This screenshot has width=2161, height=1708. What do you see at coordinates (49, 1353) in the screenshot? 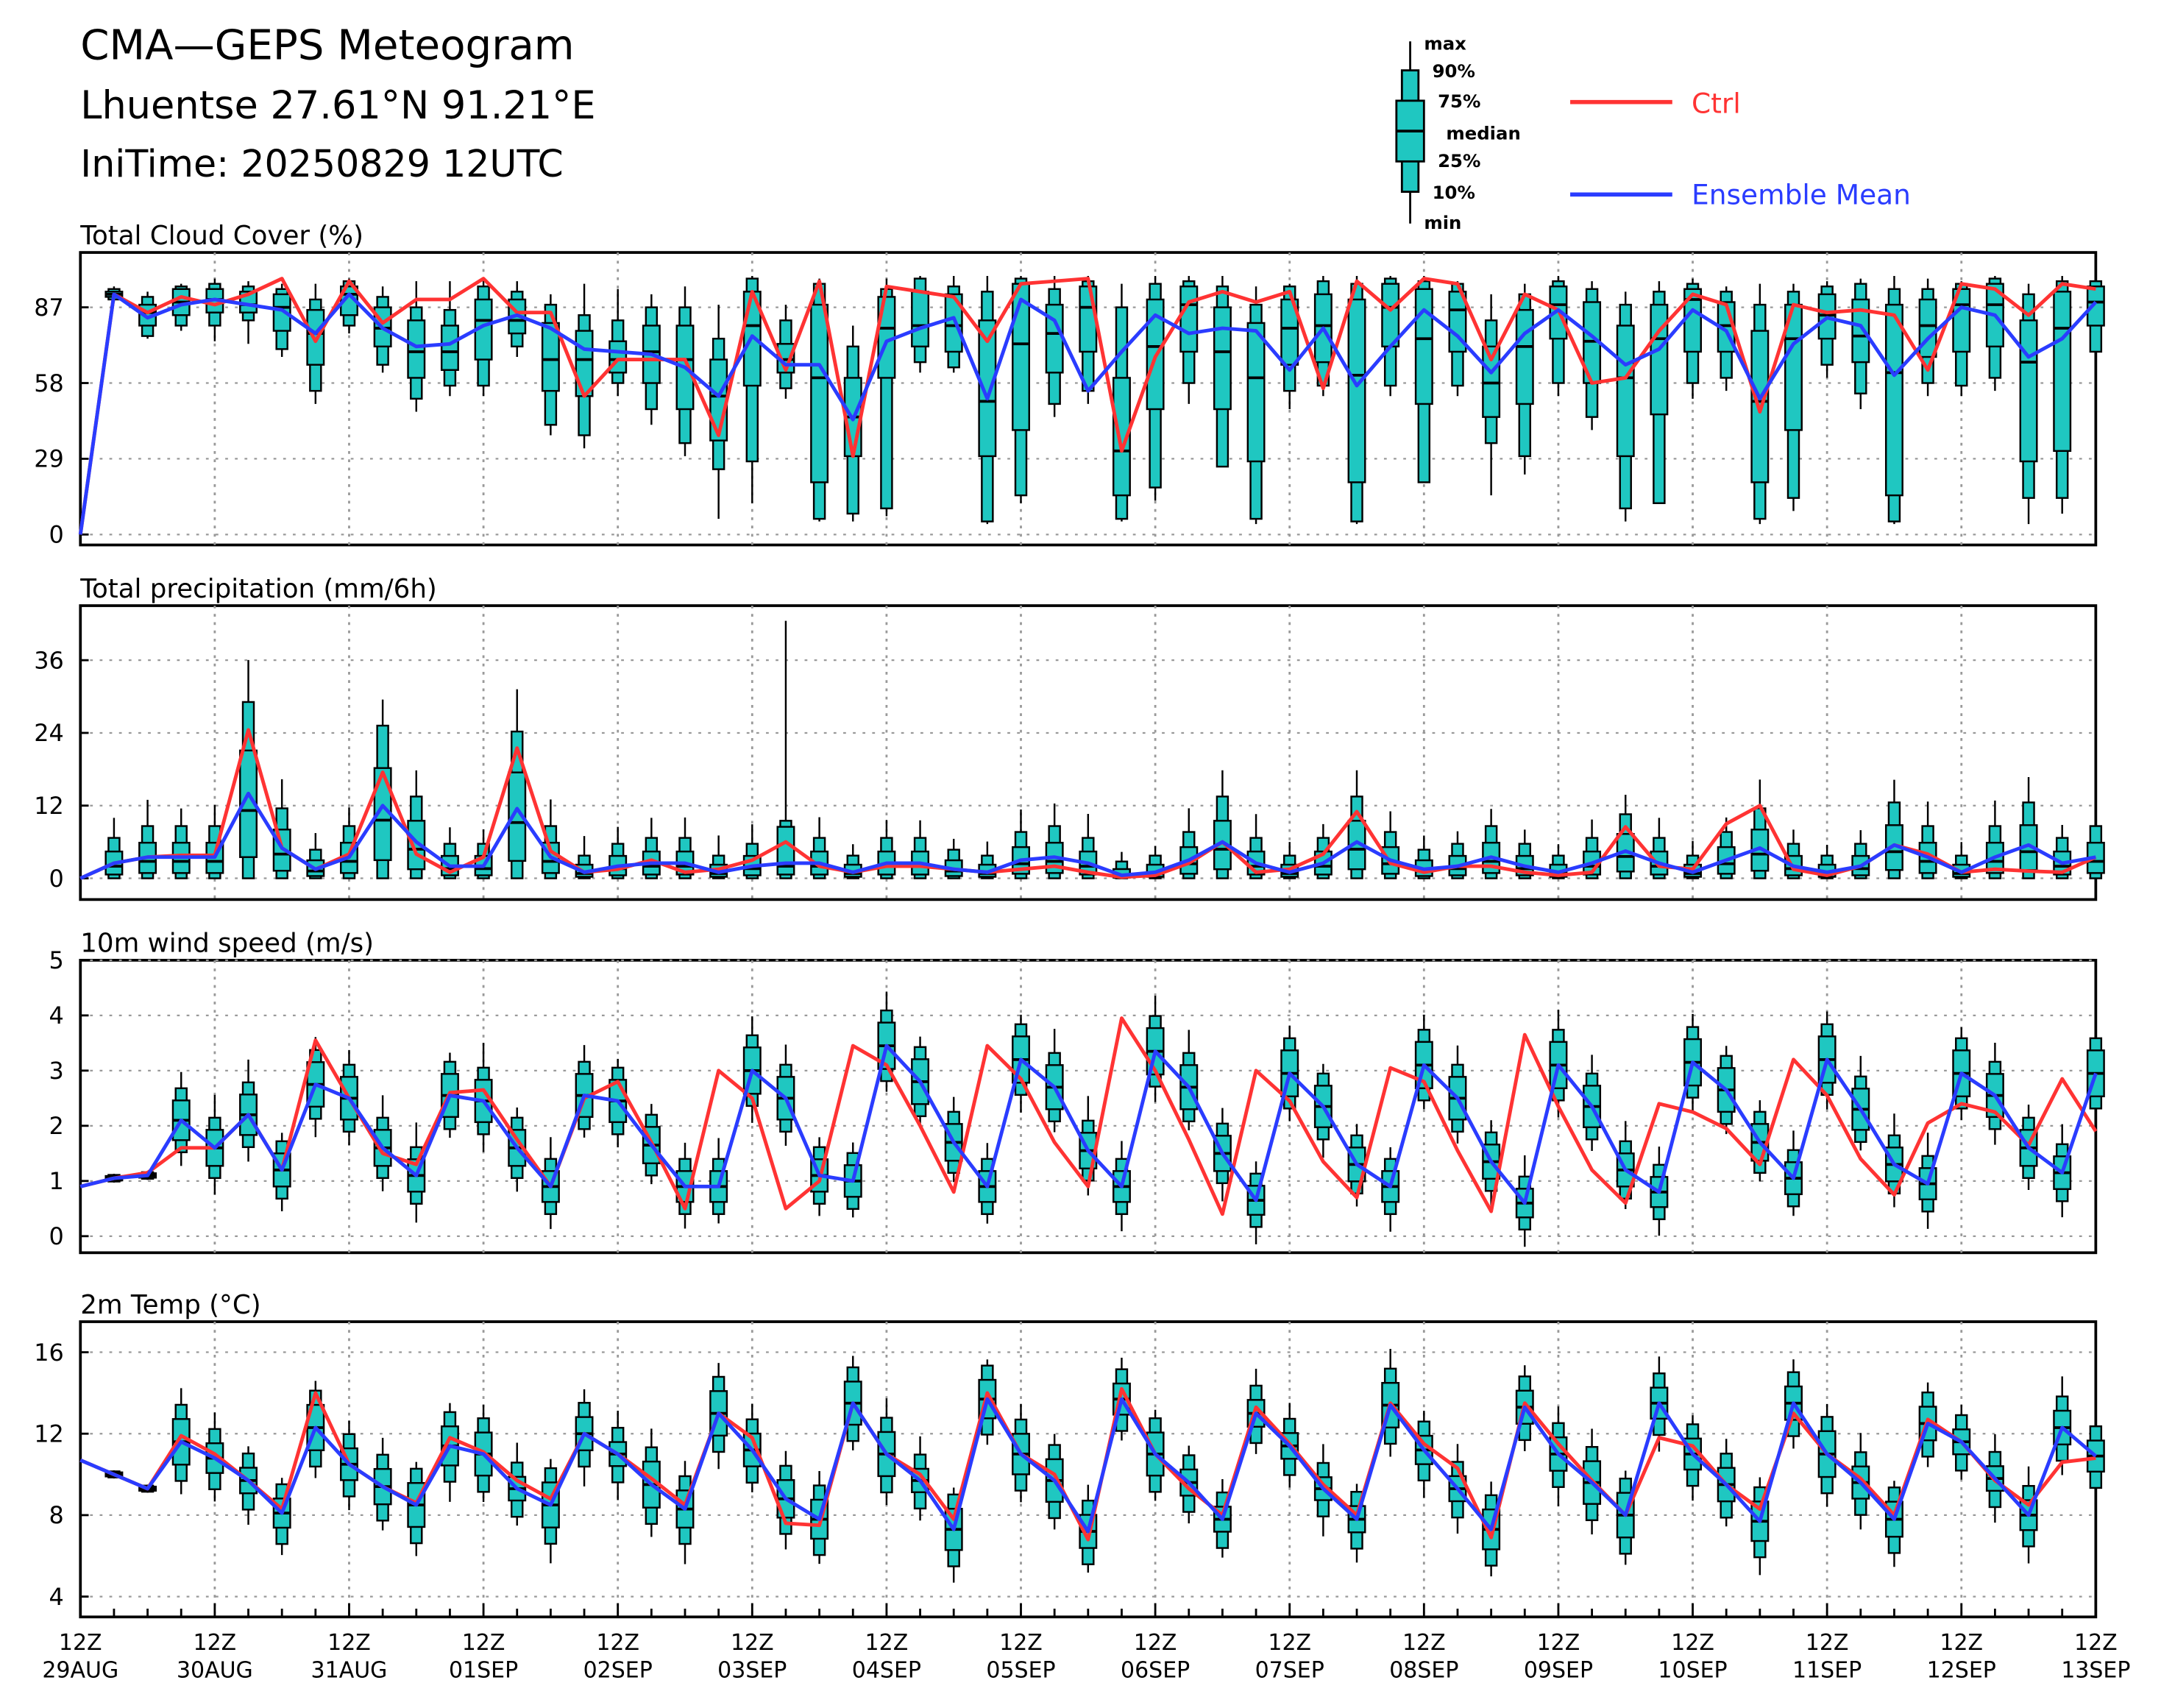
I see `y-tick-label: 16` at bounding box center [49, 1353].